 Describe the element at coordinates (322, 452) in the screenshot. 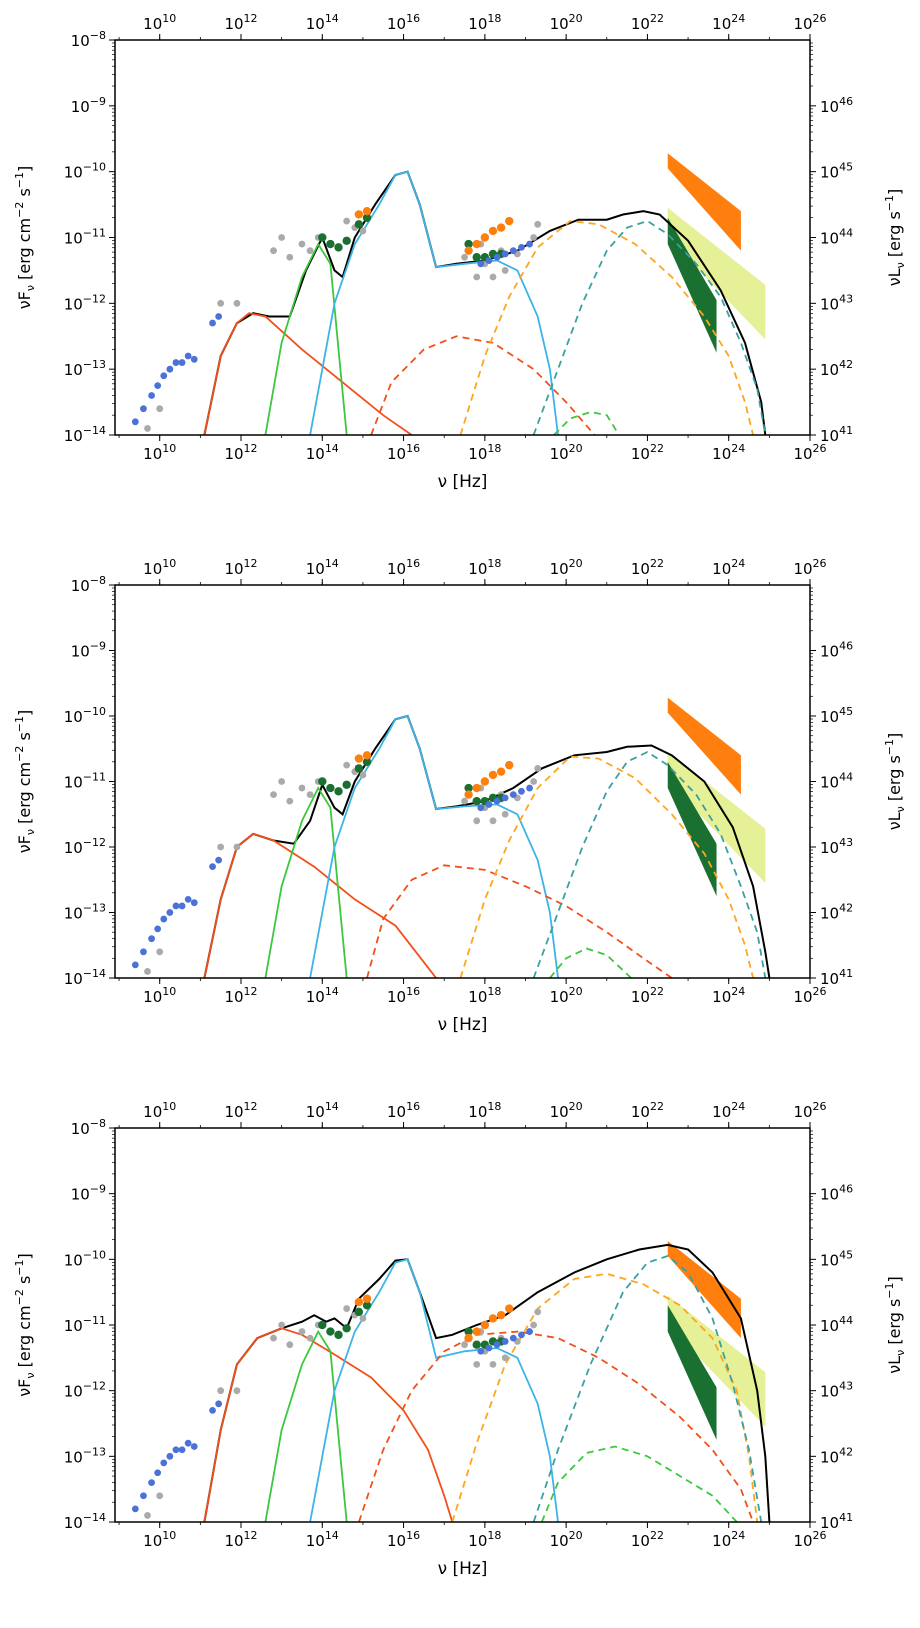

I see `x-tick-label: 1014` at that location.